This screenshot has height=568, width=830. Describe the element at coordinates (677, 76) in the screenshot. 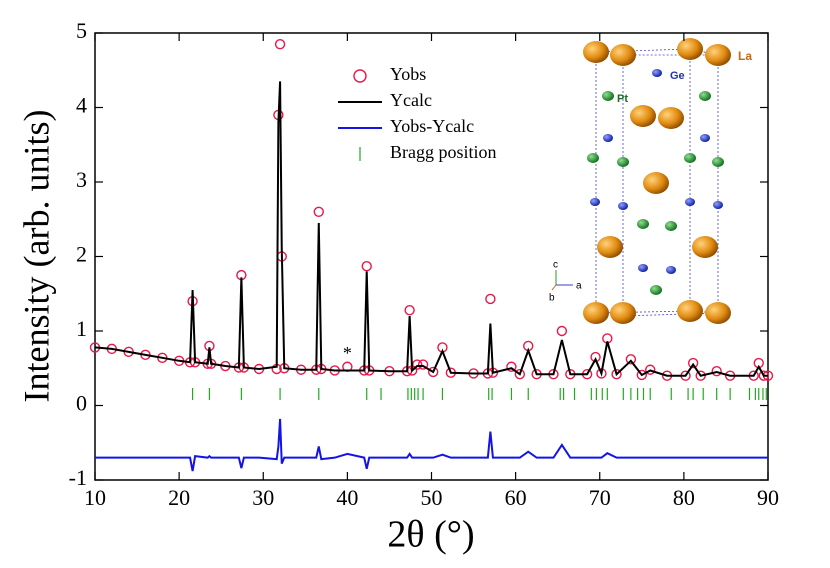

I see `atom-label: Ge` at that location.